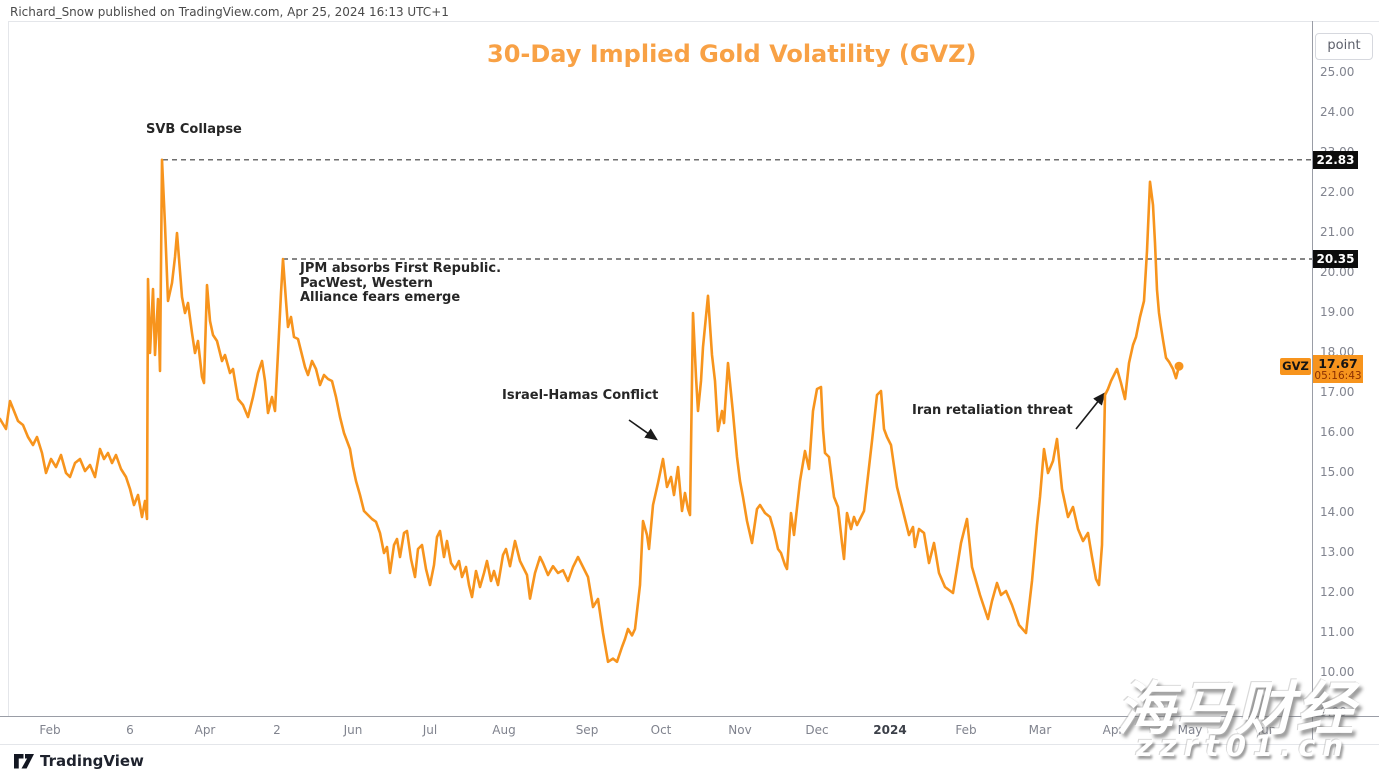 The width and height of the screenshot is (1379, 773). I want to click on price-tick: 16.00, so click(1337, 432).